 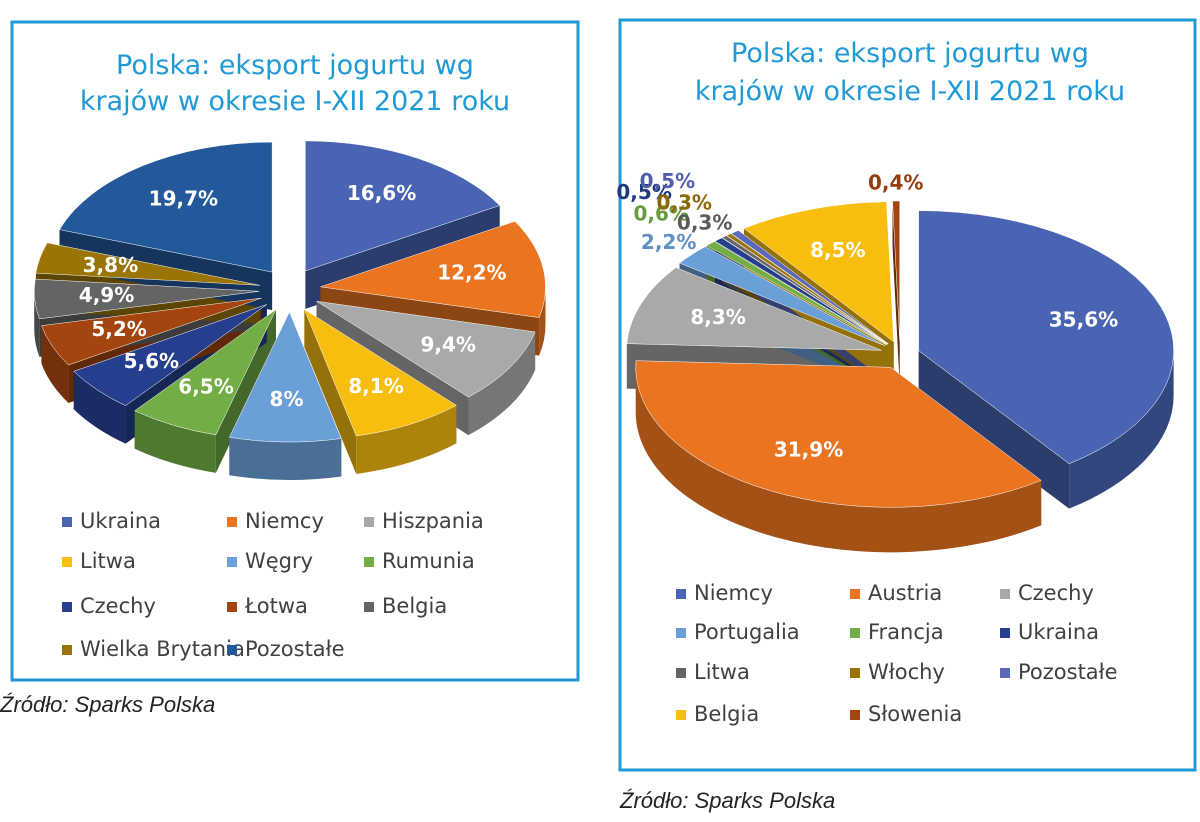 I want to click on data-label: 8%, so click(x=287, y=399).